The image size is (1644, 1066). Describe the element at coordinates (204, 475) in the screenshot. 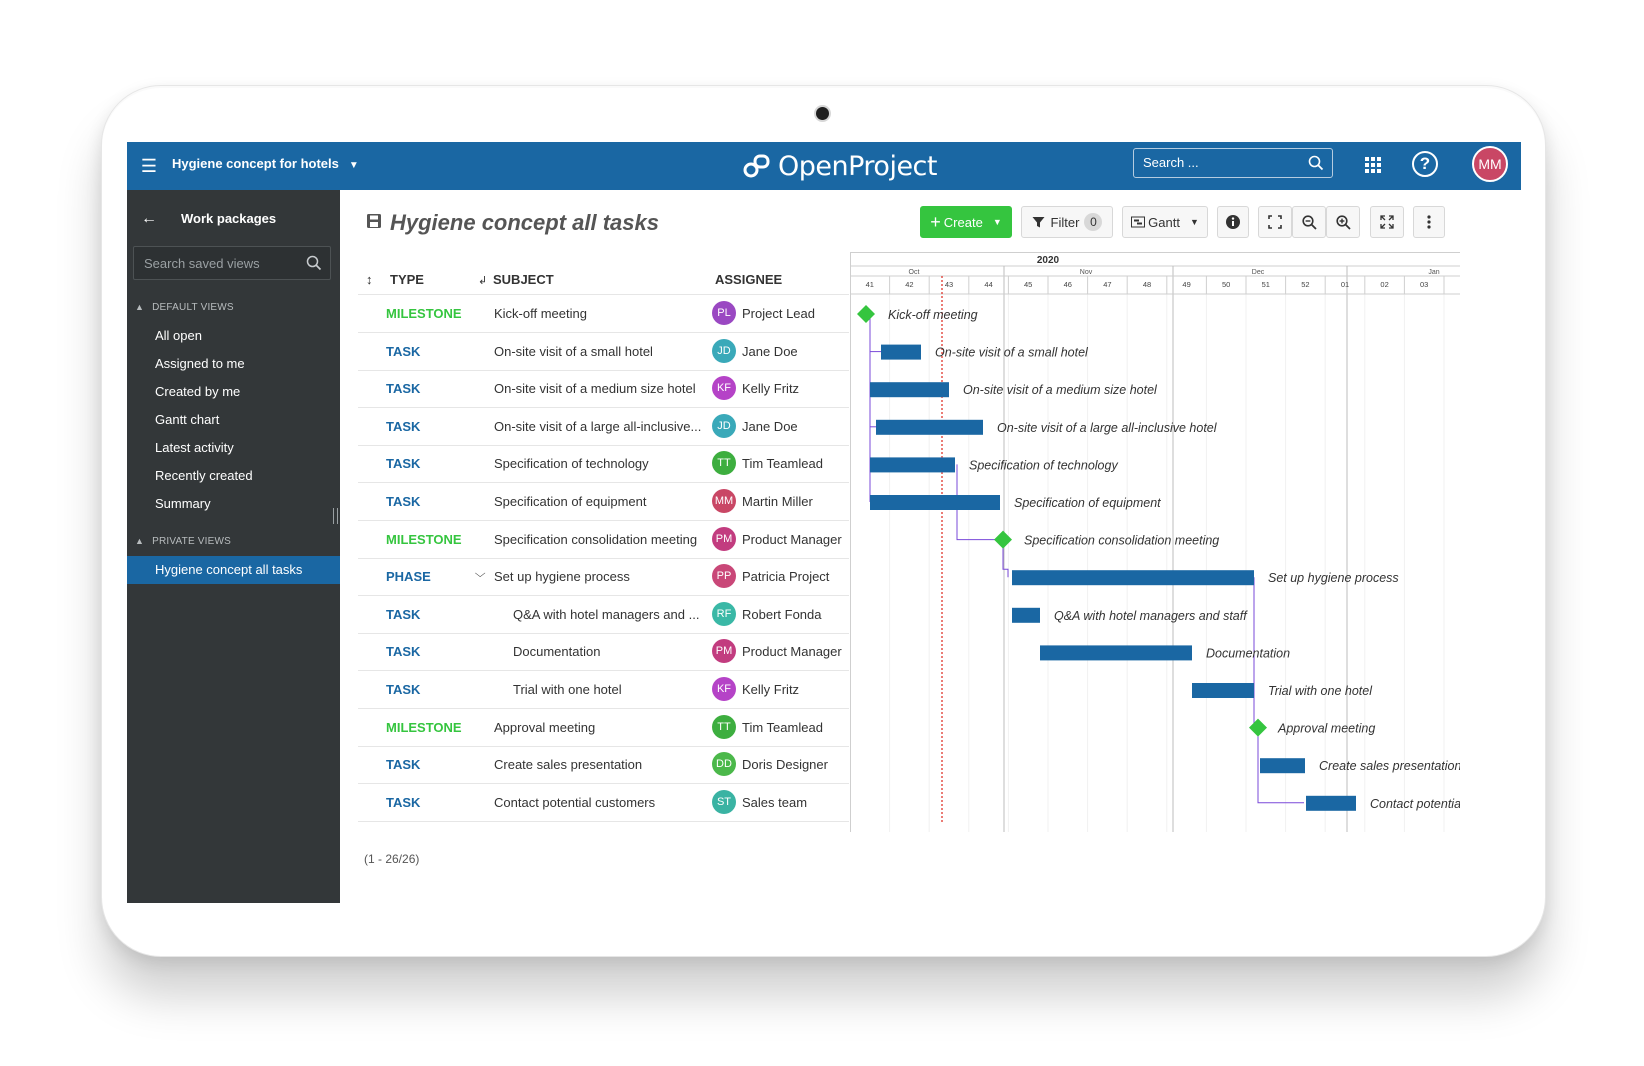

I see `sidebar-item-recently-created: Recently created` at that location.